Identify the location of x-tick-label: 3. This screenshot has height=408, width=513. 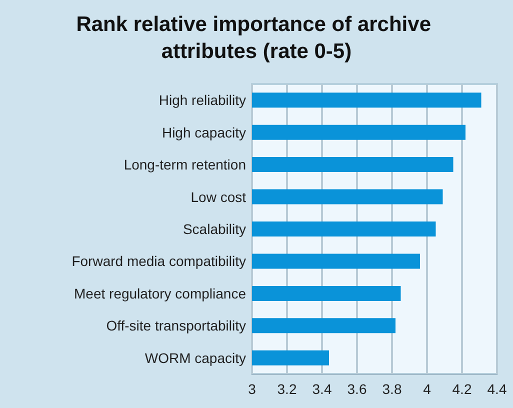
(252, 389).